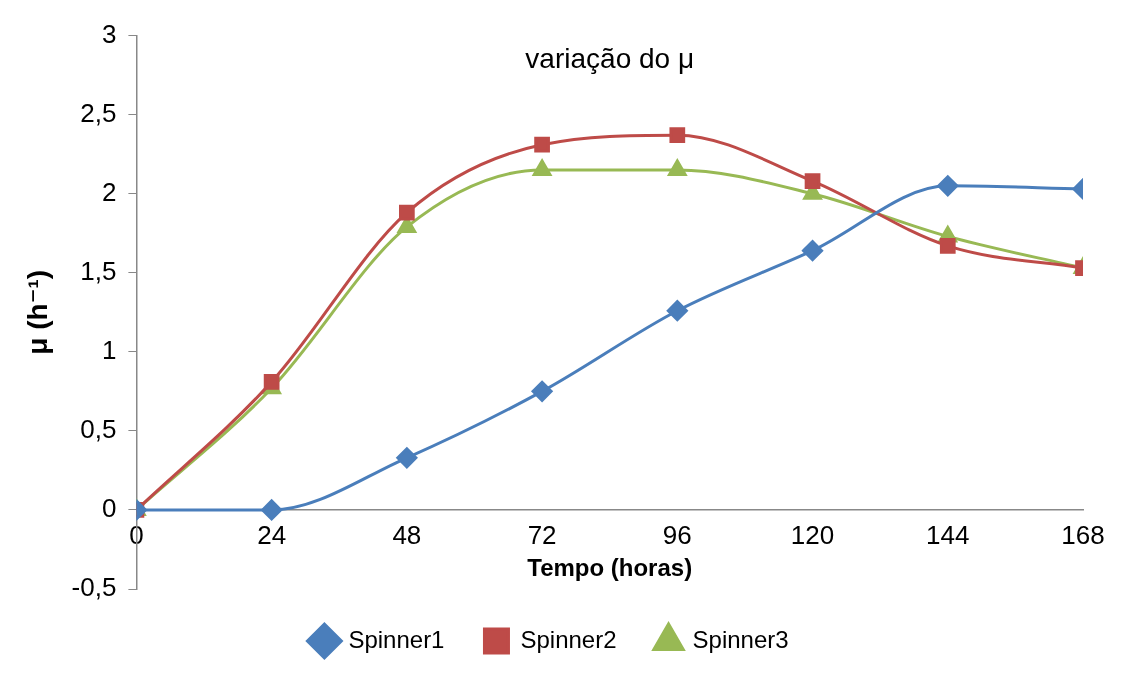 This screenshot has width=1125, height=675. Describe the element at coordinates (94, 587) in the screenshot. I see `y-tick-label: -0,5` at that location.